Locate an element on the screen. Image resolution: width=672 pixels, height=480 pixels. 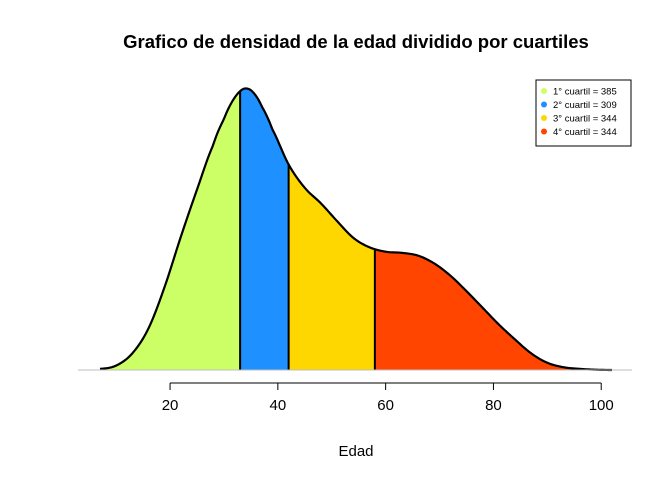
quartile-dividers is located at coordinates (307, 230).